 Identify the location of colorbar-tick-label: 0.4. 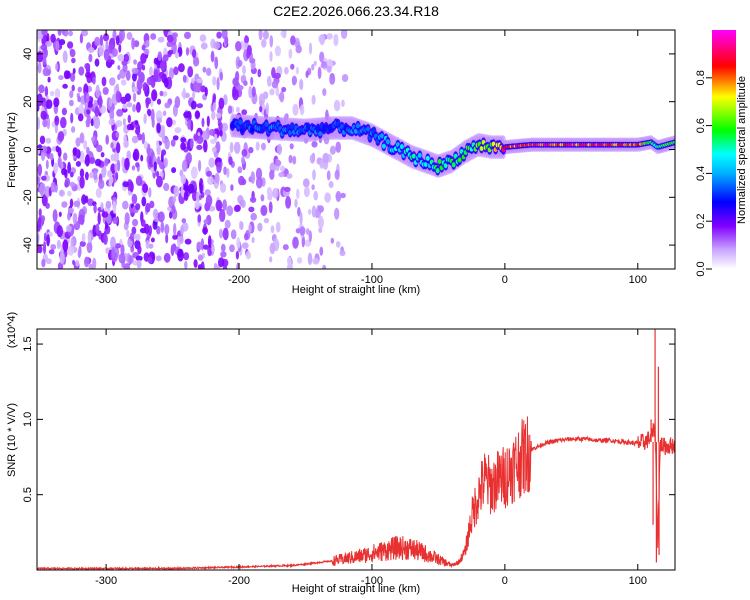
(701, 173).